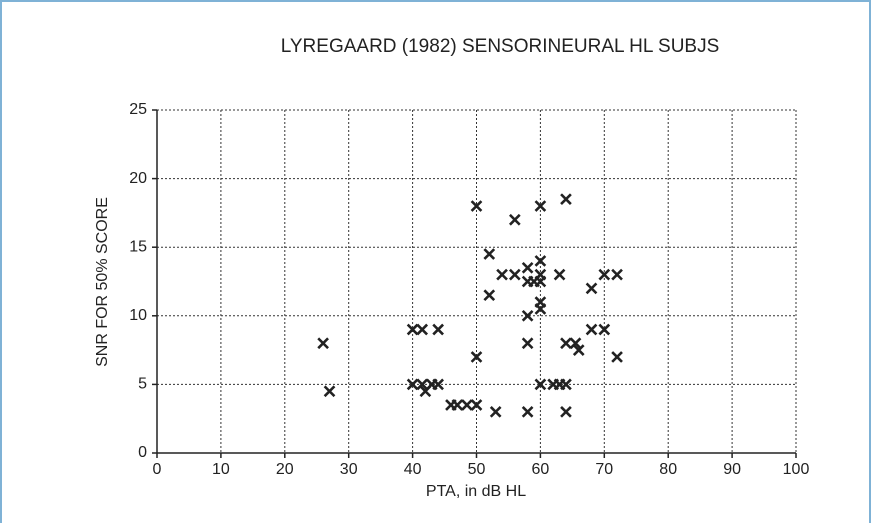 Image resolution: width=871 pixels, height=523 pixels. Describe the element at coordinates (138, 178) in the screenshot. I see `y-tick-label: 20` at that location.